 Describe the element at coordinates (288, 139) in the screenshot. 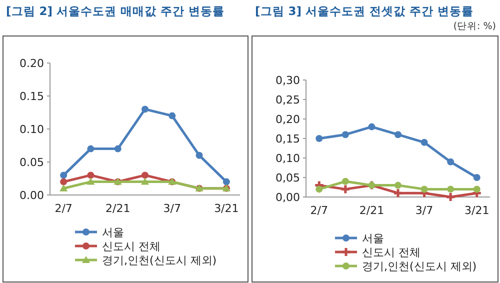

I see `y-tick-label: 0,15` at that location.